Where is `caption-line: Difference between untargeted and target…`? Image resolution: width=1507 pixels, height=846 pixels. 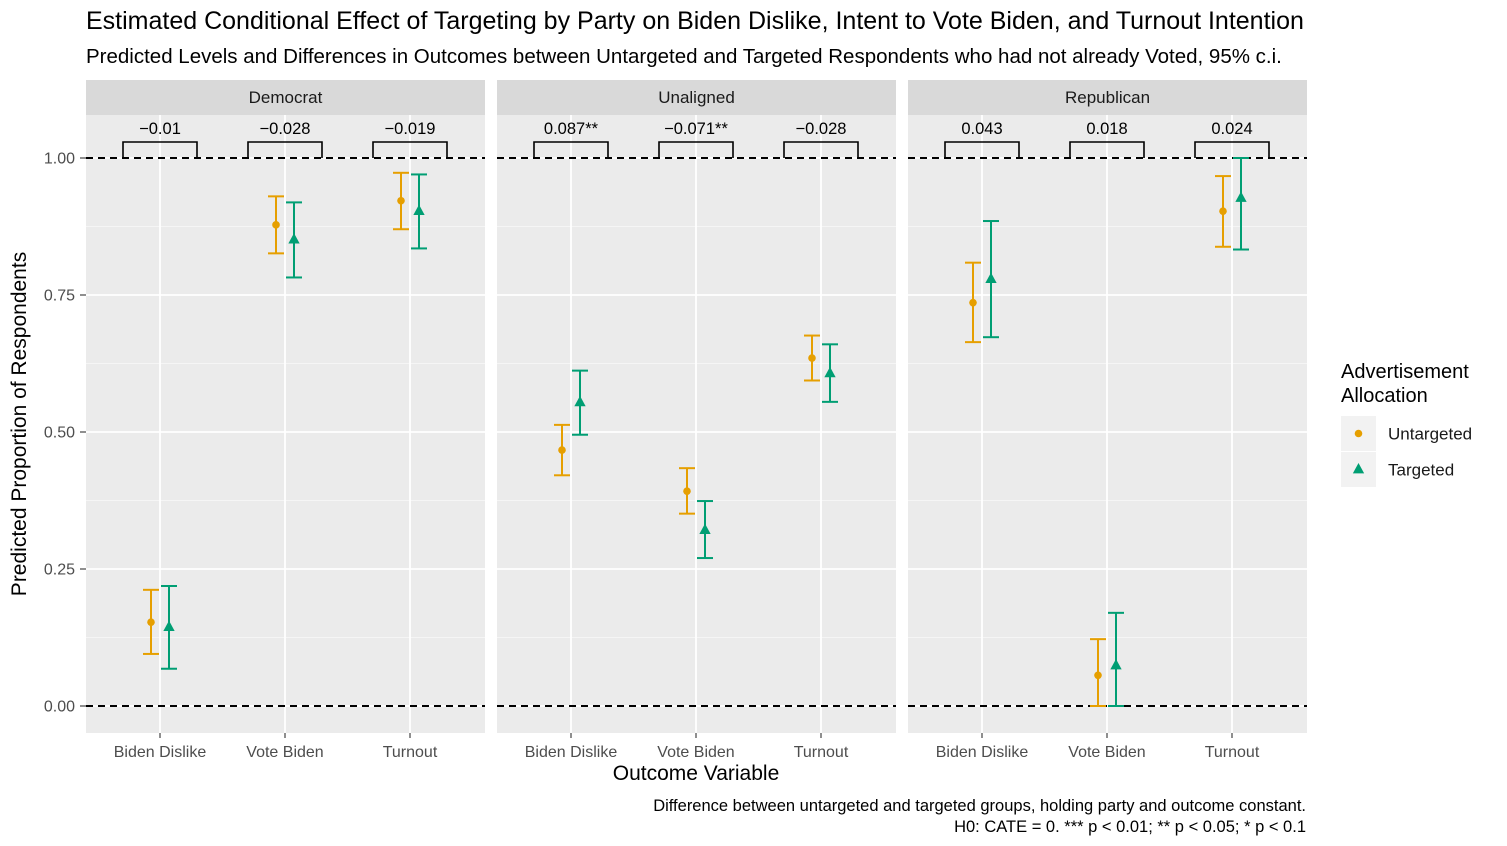 caption-line: Difference between untargeted and target… is located at coordinates (979, 806).